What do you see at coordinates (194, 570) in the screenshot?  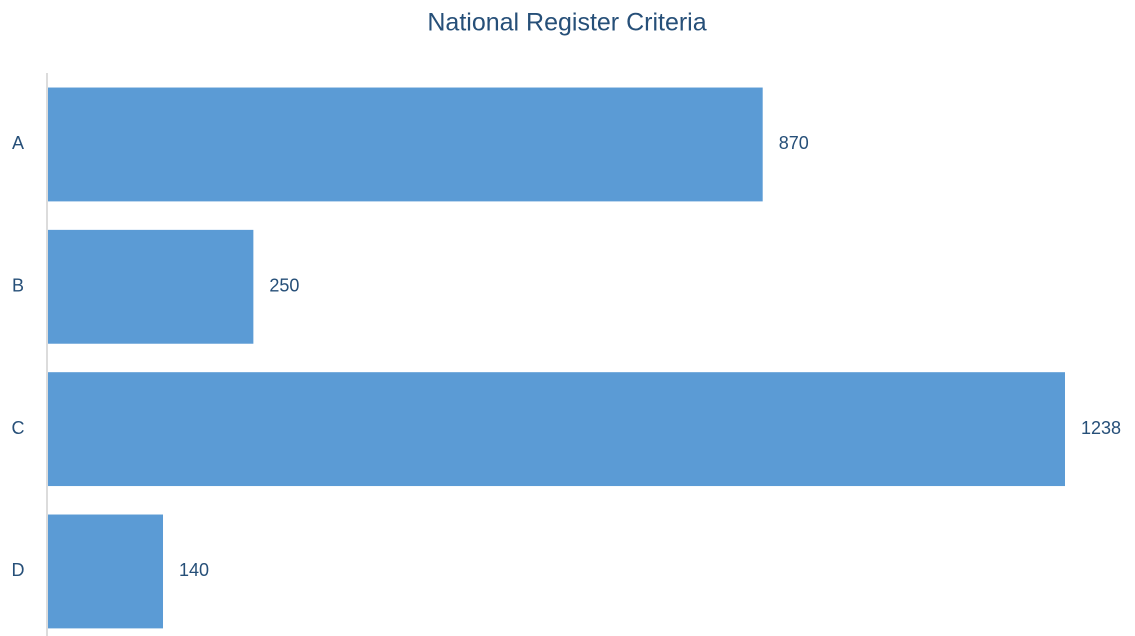 I see `value-label: 140` at bounding box center [194, 570].